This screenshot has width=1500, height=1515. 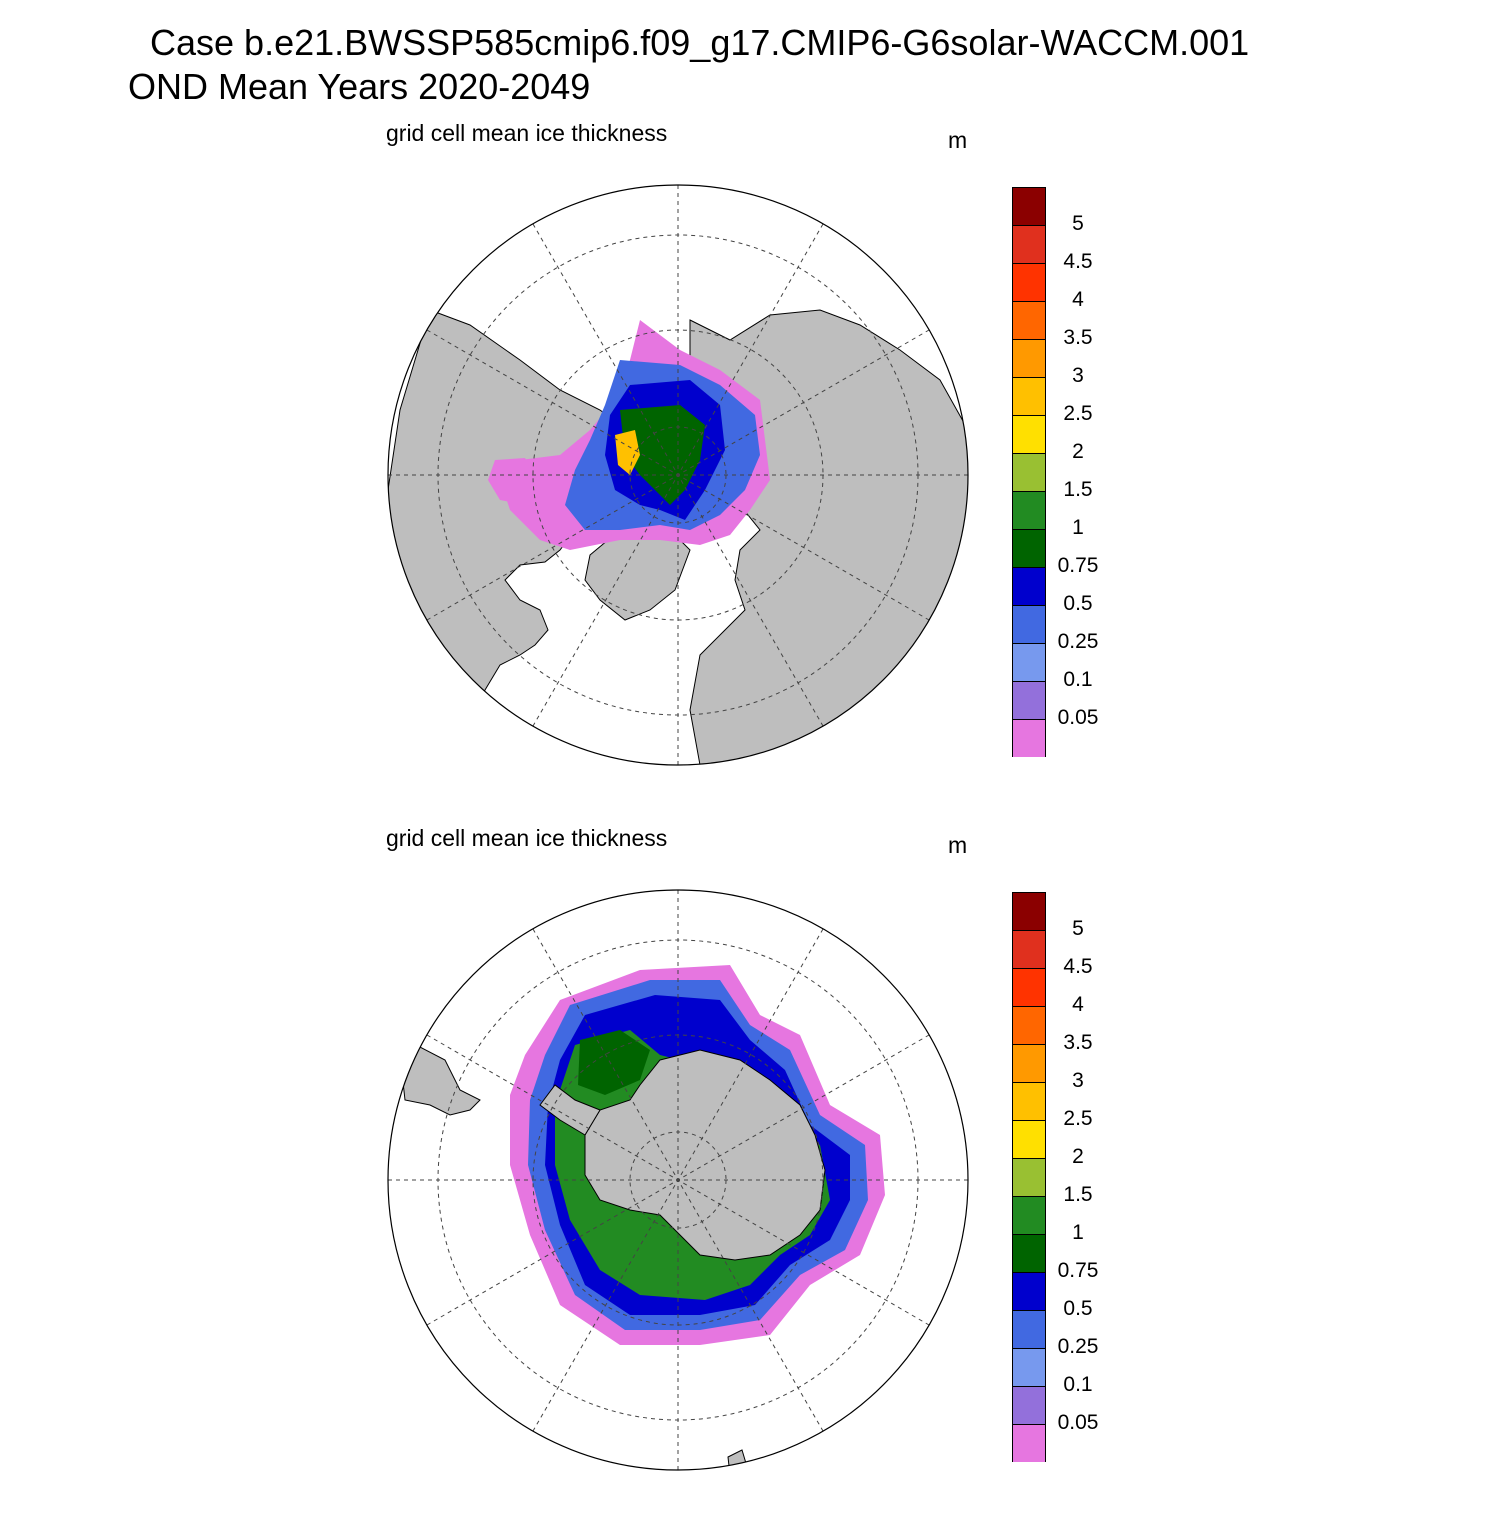 I want to click on antarctic-colorbar-label: 0.1, so click(x=1078, y=1384).